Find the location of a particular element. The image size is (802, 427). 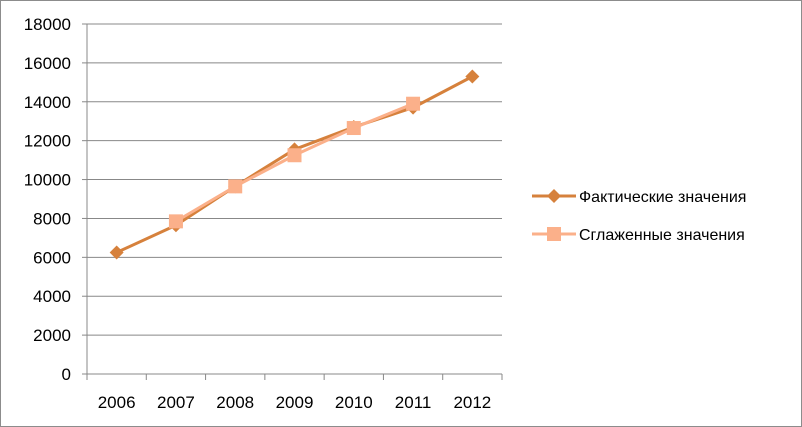

y-tick-label: 4000 is located at coordinates (52, 296).